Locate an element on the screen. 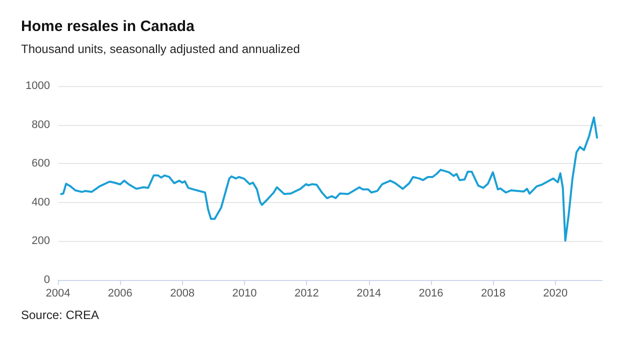 The width and height of the screenshot is (624, 340). x-tick-label: 2010 is located at coordinates (244, 294).